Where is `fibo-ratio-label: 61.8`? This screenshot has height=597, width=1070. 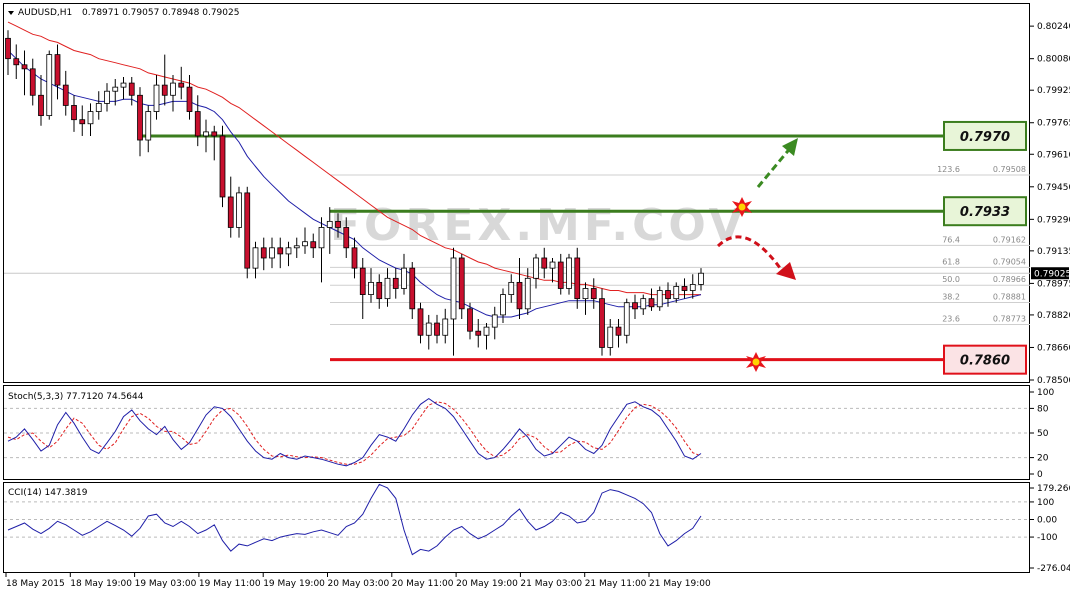 fibo-ratio-label: 61.8 is located at coordinates (951, 261).